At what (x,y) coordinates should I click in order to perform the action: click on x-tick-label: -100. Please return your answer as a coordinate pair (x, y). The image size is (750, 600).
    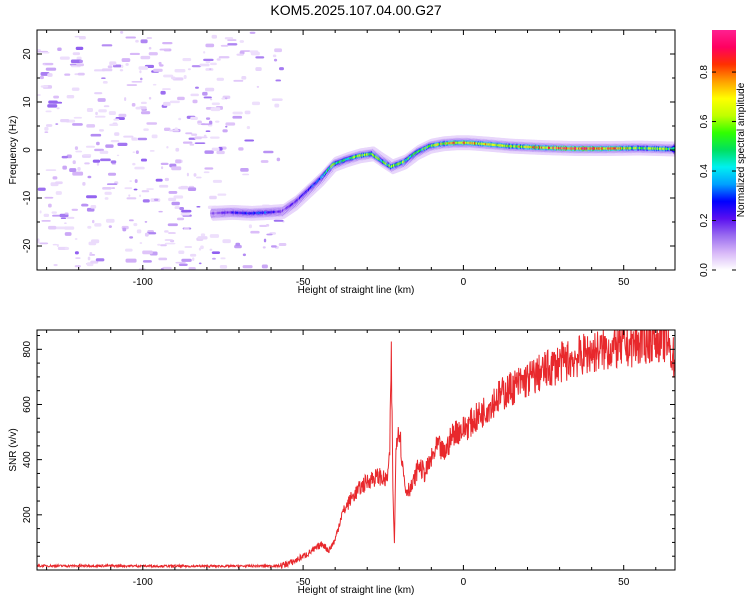
    Looking at the image, I should click on (143, 582).